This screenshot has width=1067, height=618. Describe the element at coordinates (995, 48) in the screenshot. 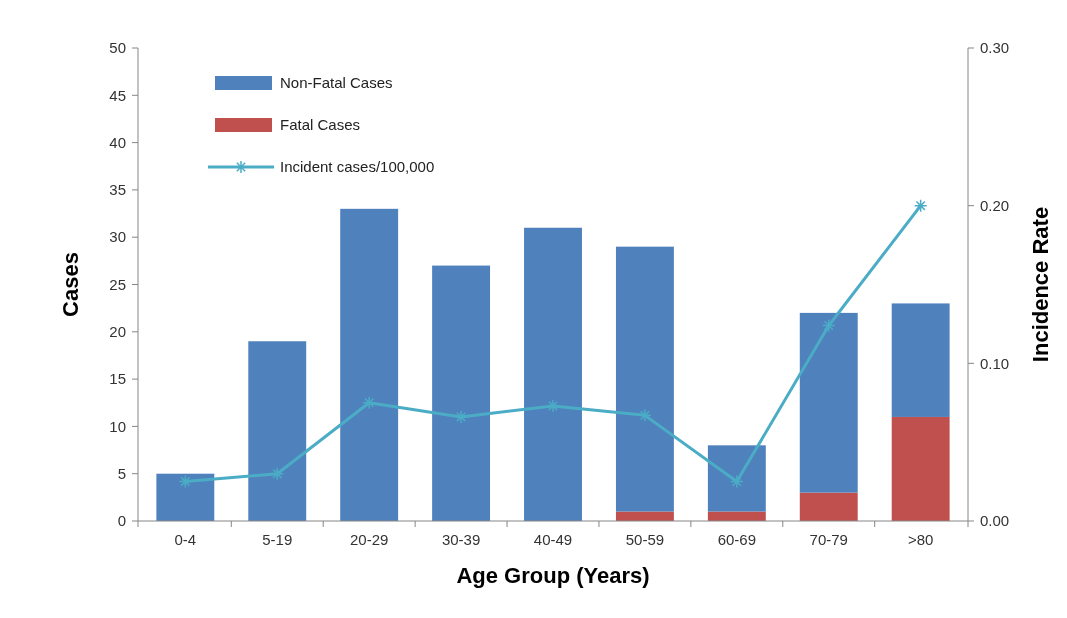

I see `y2-tick-label: 0.30` at that location.